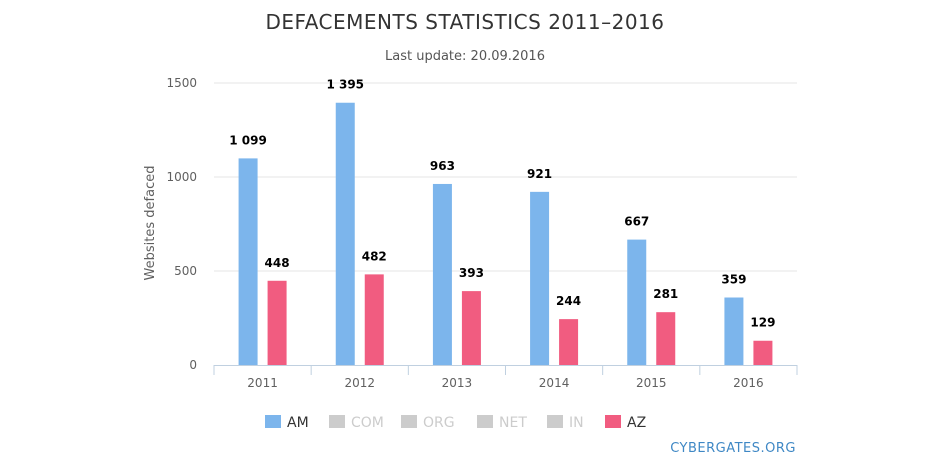  Describe the element at coordinates (374, 256) in the screenshot. I see `data-label-az: 482` at that location.